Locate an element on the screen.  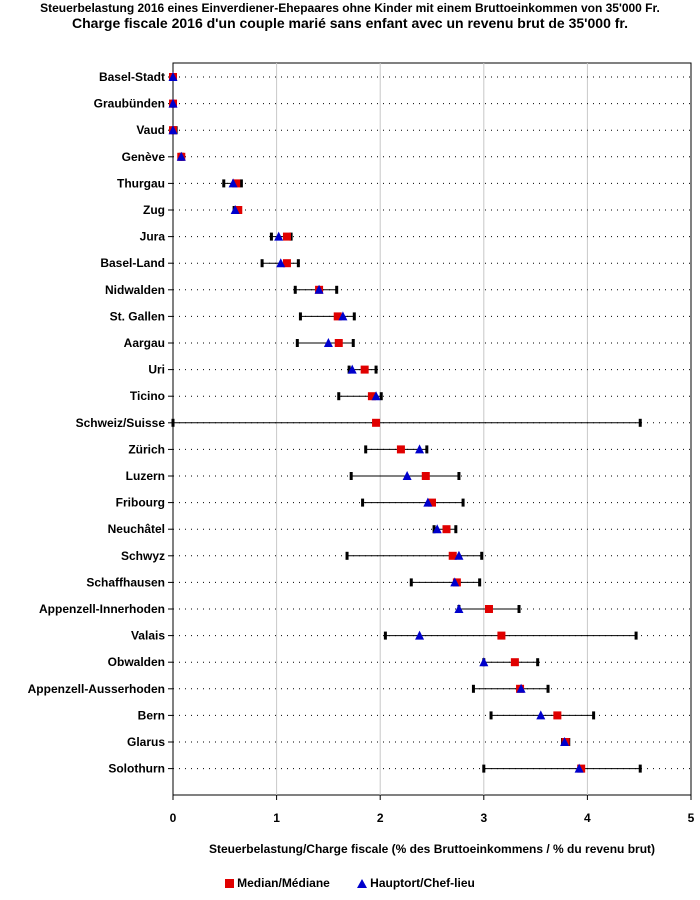
tick-label-x-3: 3 is located at coordinates (483, 818).